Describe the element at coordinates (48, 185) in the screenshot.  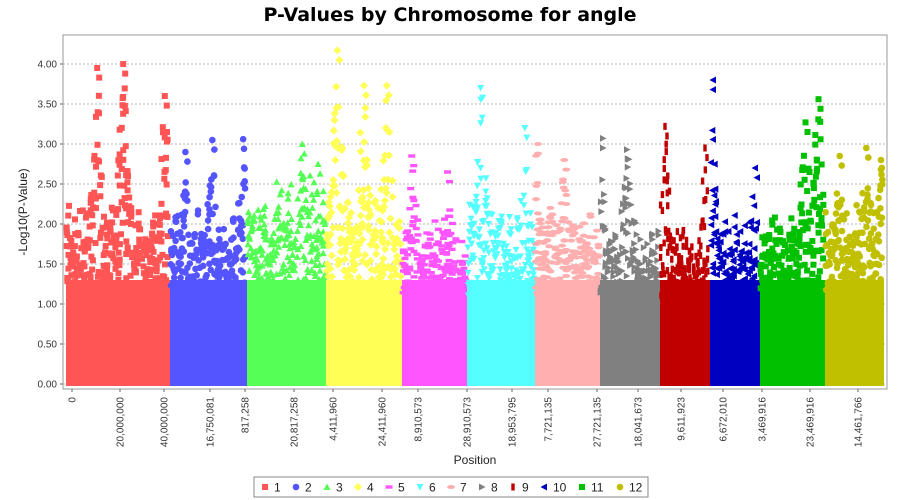
I see `y-tick-label: 2.50` at that location.